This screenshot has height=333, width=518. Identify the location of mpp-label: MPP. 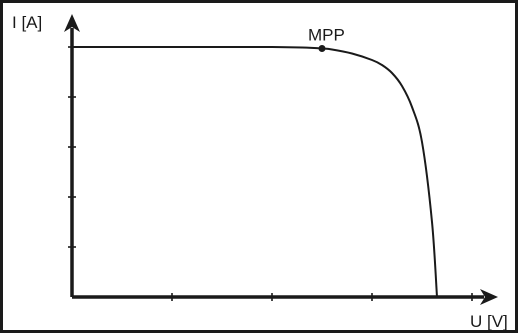
(326, 35).